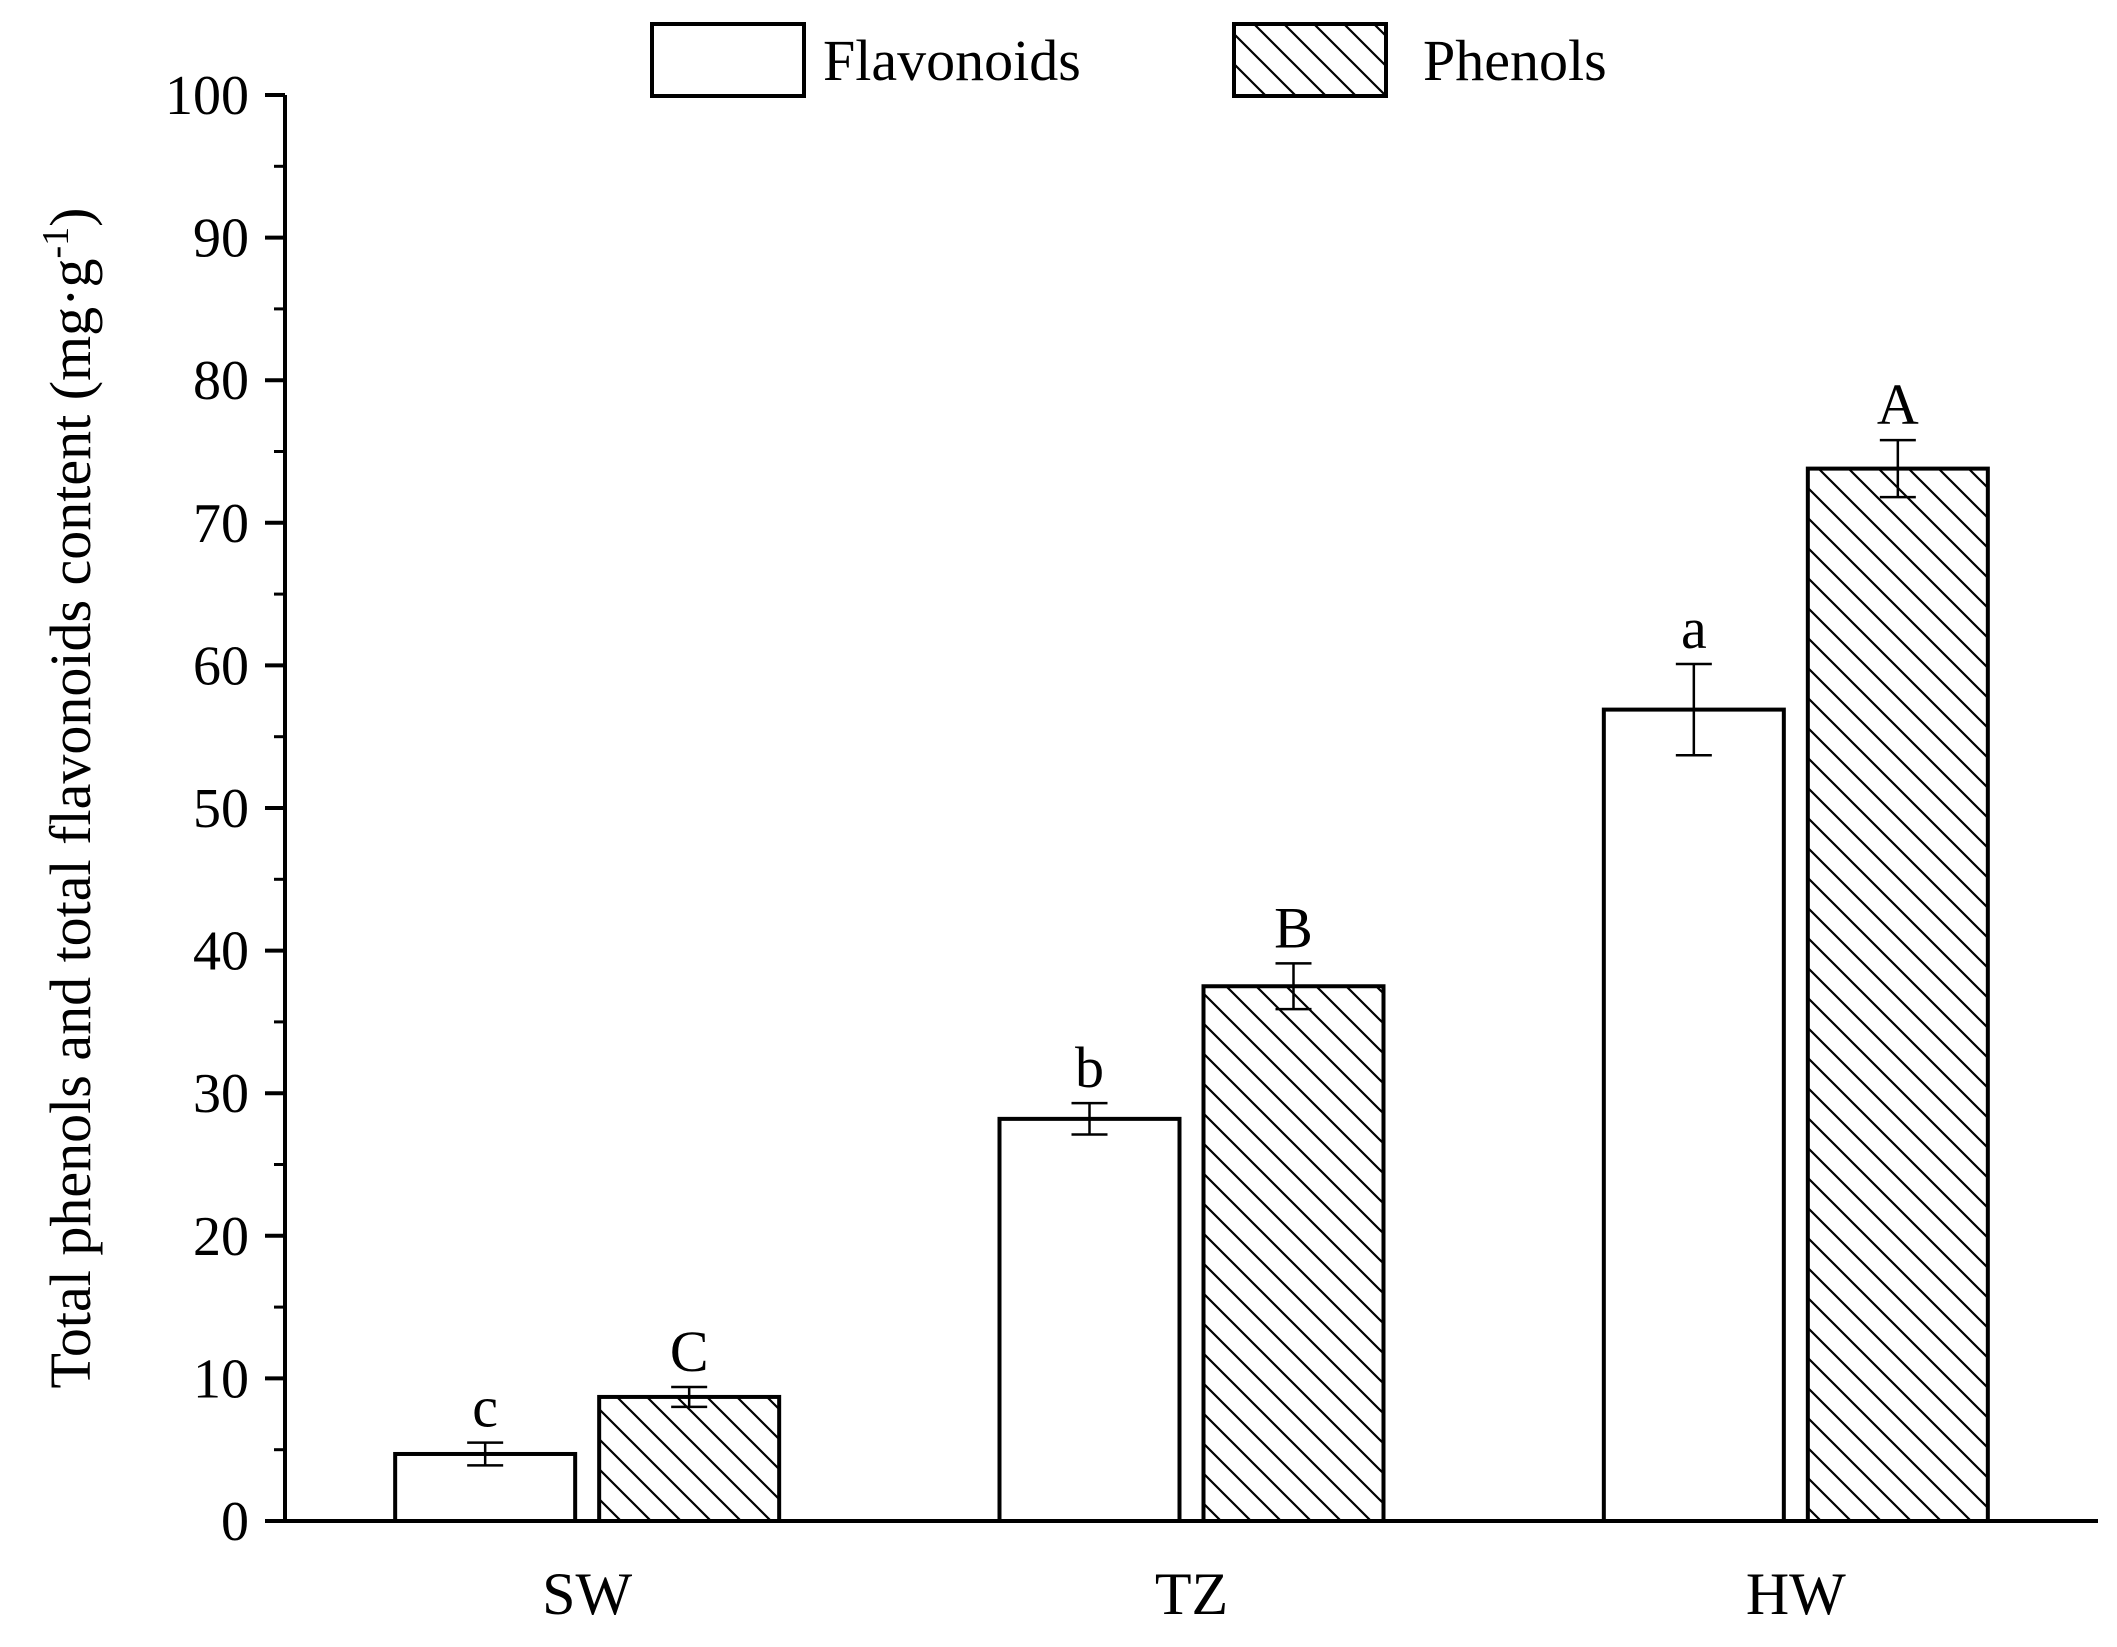 This screenshot has height=1647, width=2117. Describe the element at coordinates (728, 60) in the screenshot. I see `legend-swatch-flavonoids` at that location.